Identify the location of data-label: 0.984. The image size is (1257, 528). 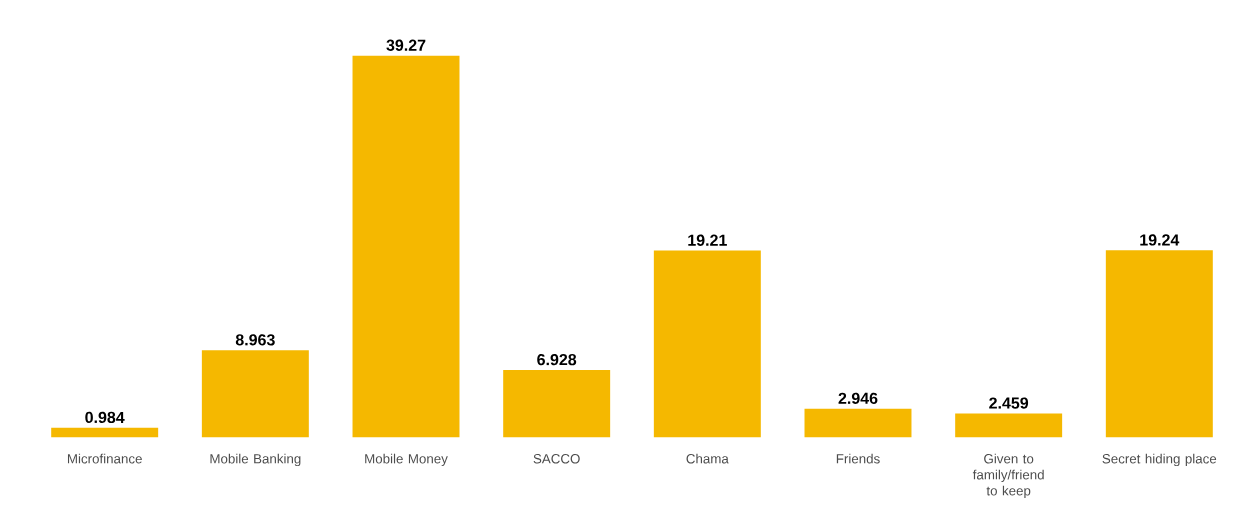
(105, 417).